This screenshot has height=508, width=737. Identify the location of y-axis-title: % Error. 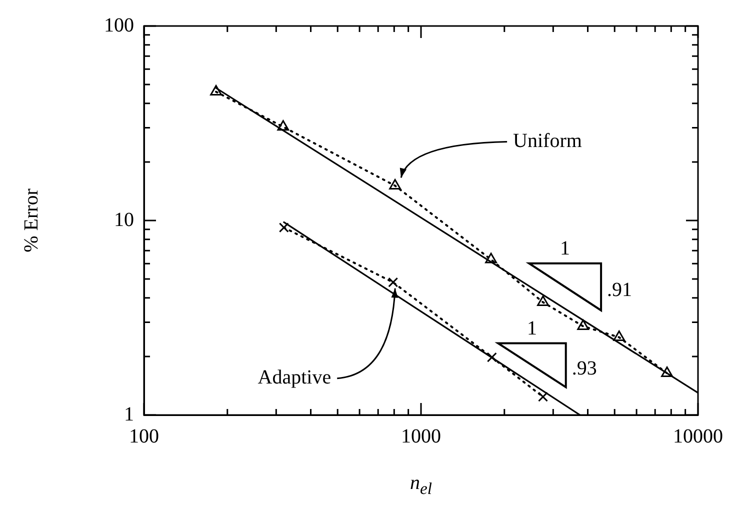
(31, 220).